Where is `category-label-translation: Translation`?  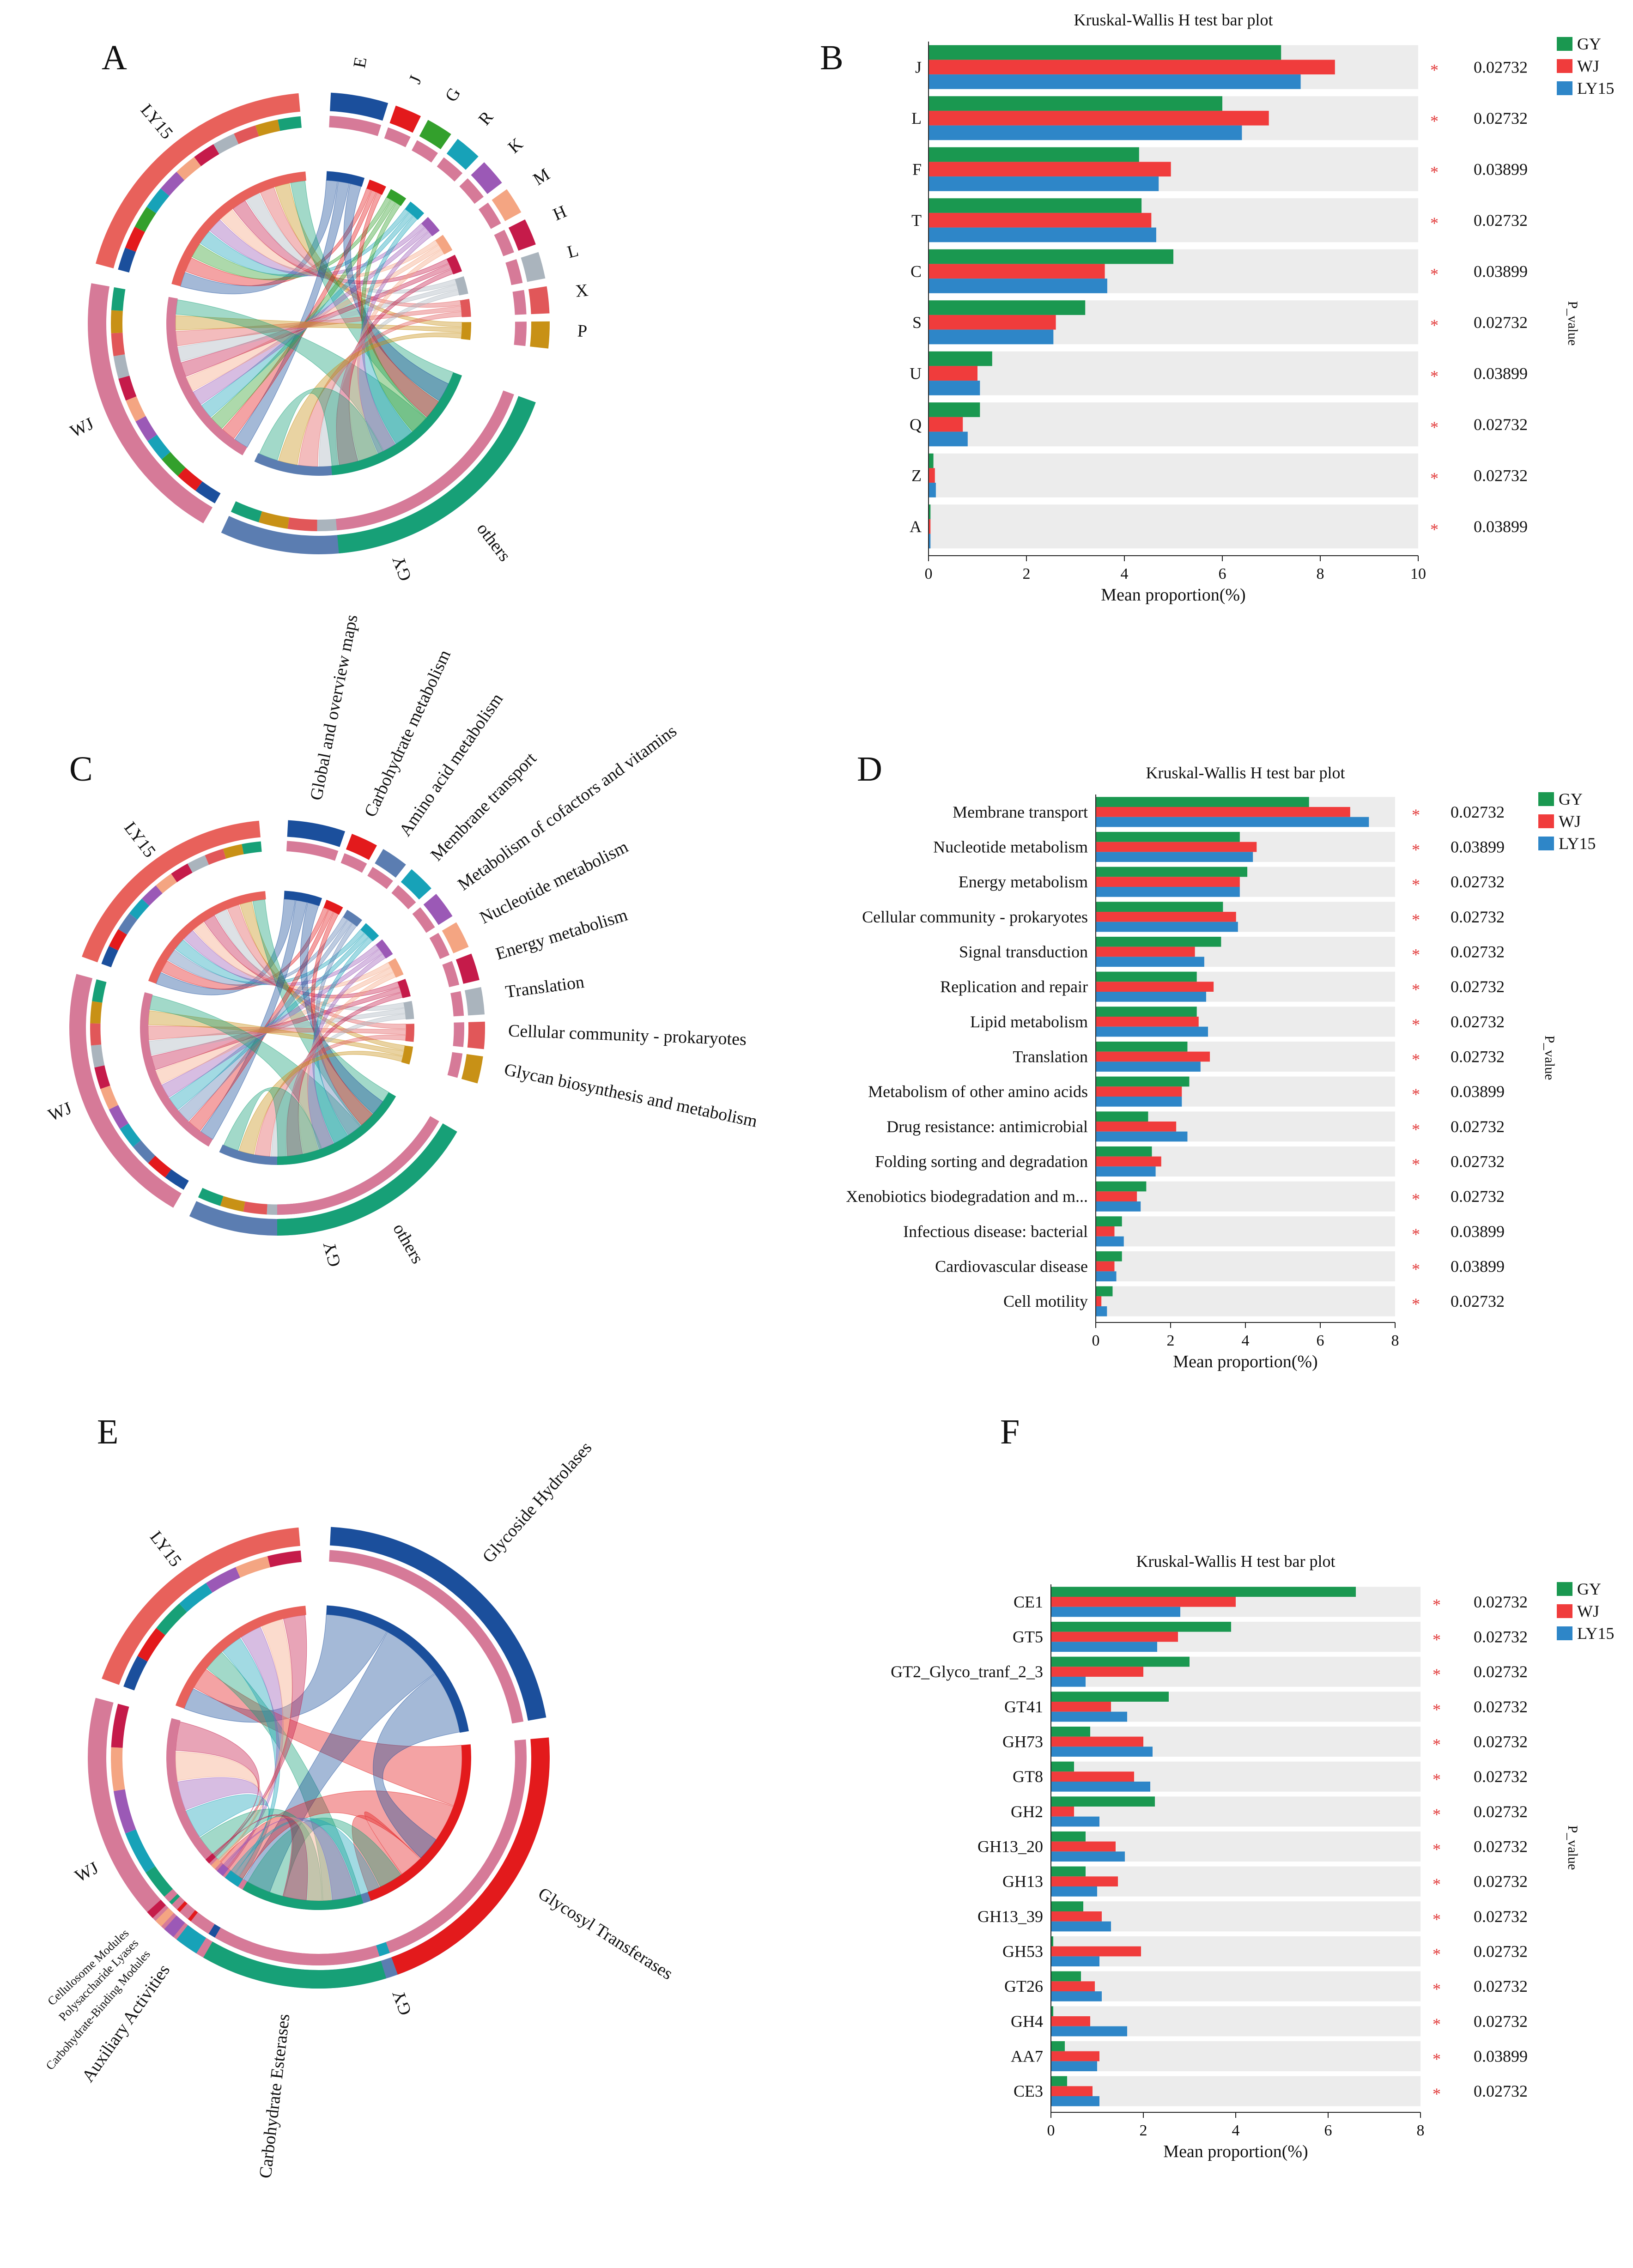 category-label-translation: Translation is located at coordinates (544, 987).